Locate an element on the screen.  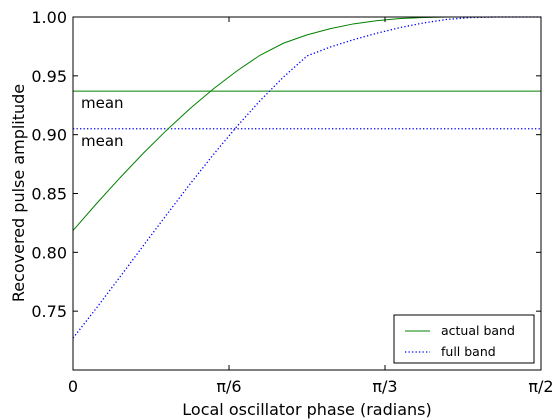
y-tick-label: 0.90 is located at coordinates (49, 135).